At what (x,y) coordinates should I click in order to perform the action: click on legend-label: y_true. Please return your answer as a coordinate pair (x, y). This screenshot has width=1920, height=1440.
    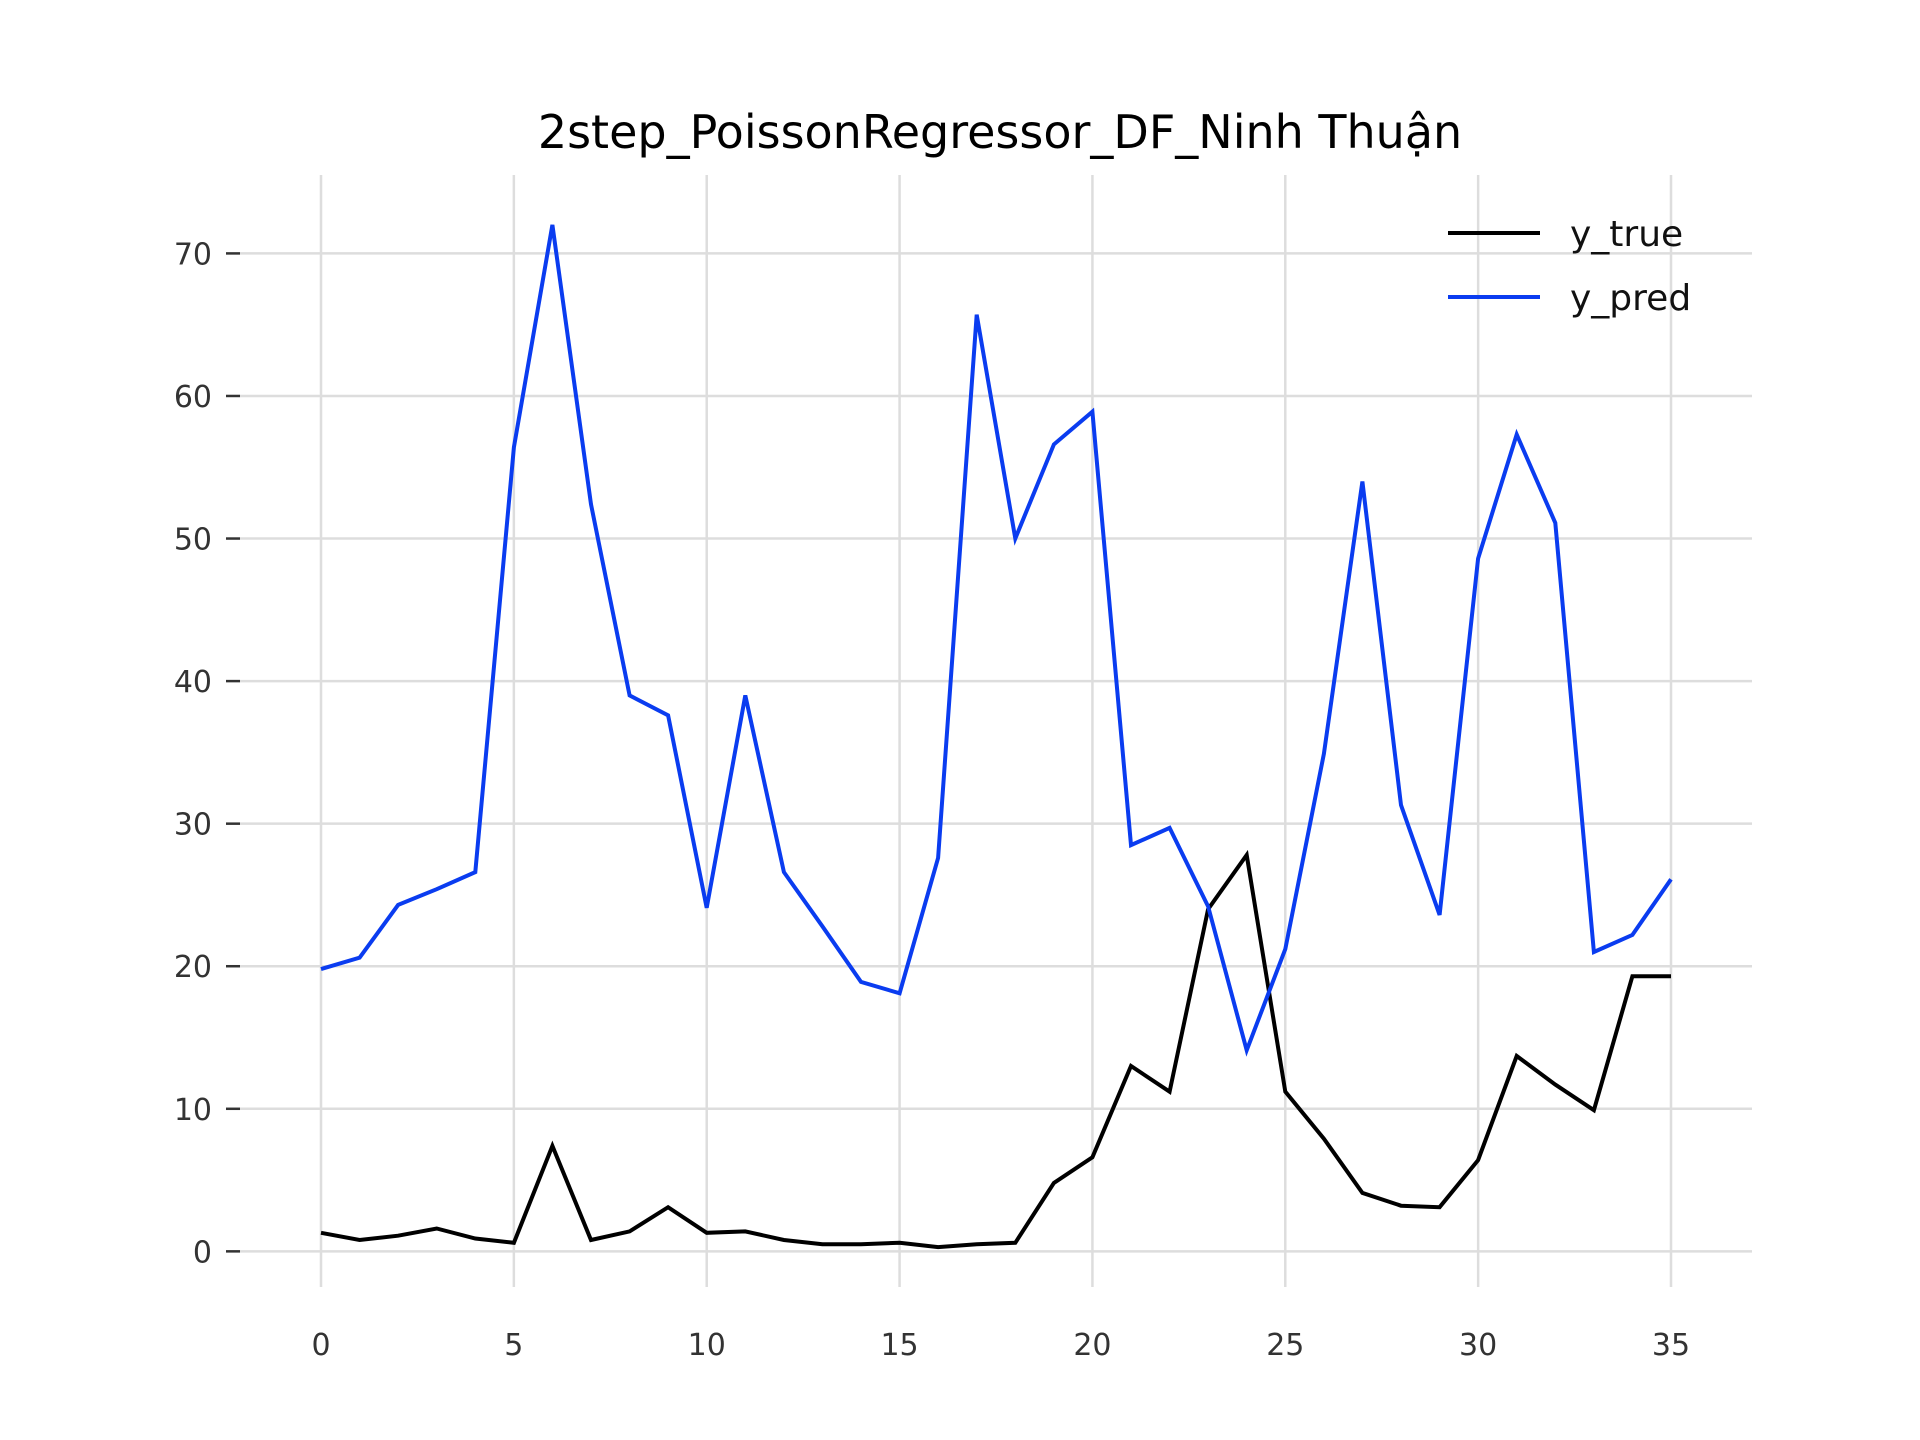
    Looking at the image, I should click on (1626, 234).